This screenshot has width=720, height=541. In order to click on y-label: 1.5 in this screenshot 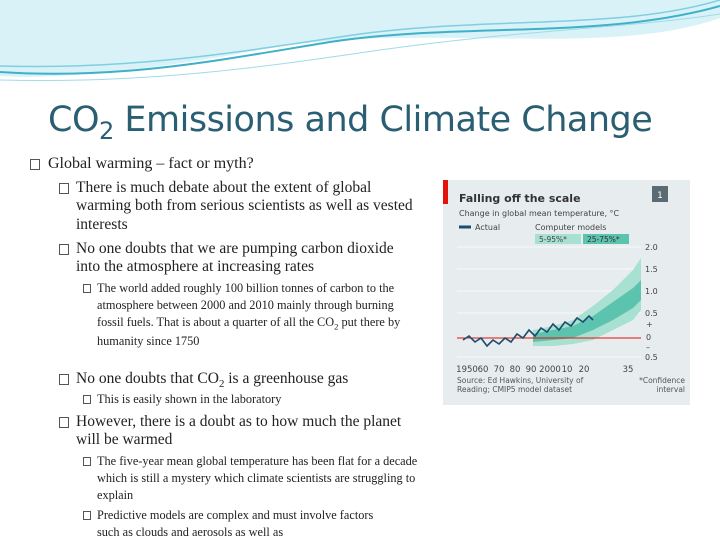, I will do `click(651, 269)`.